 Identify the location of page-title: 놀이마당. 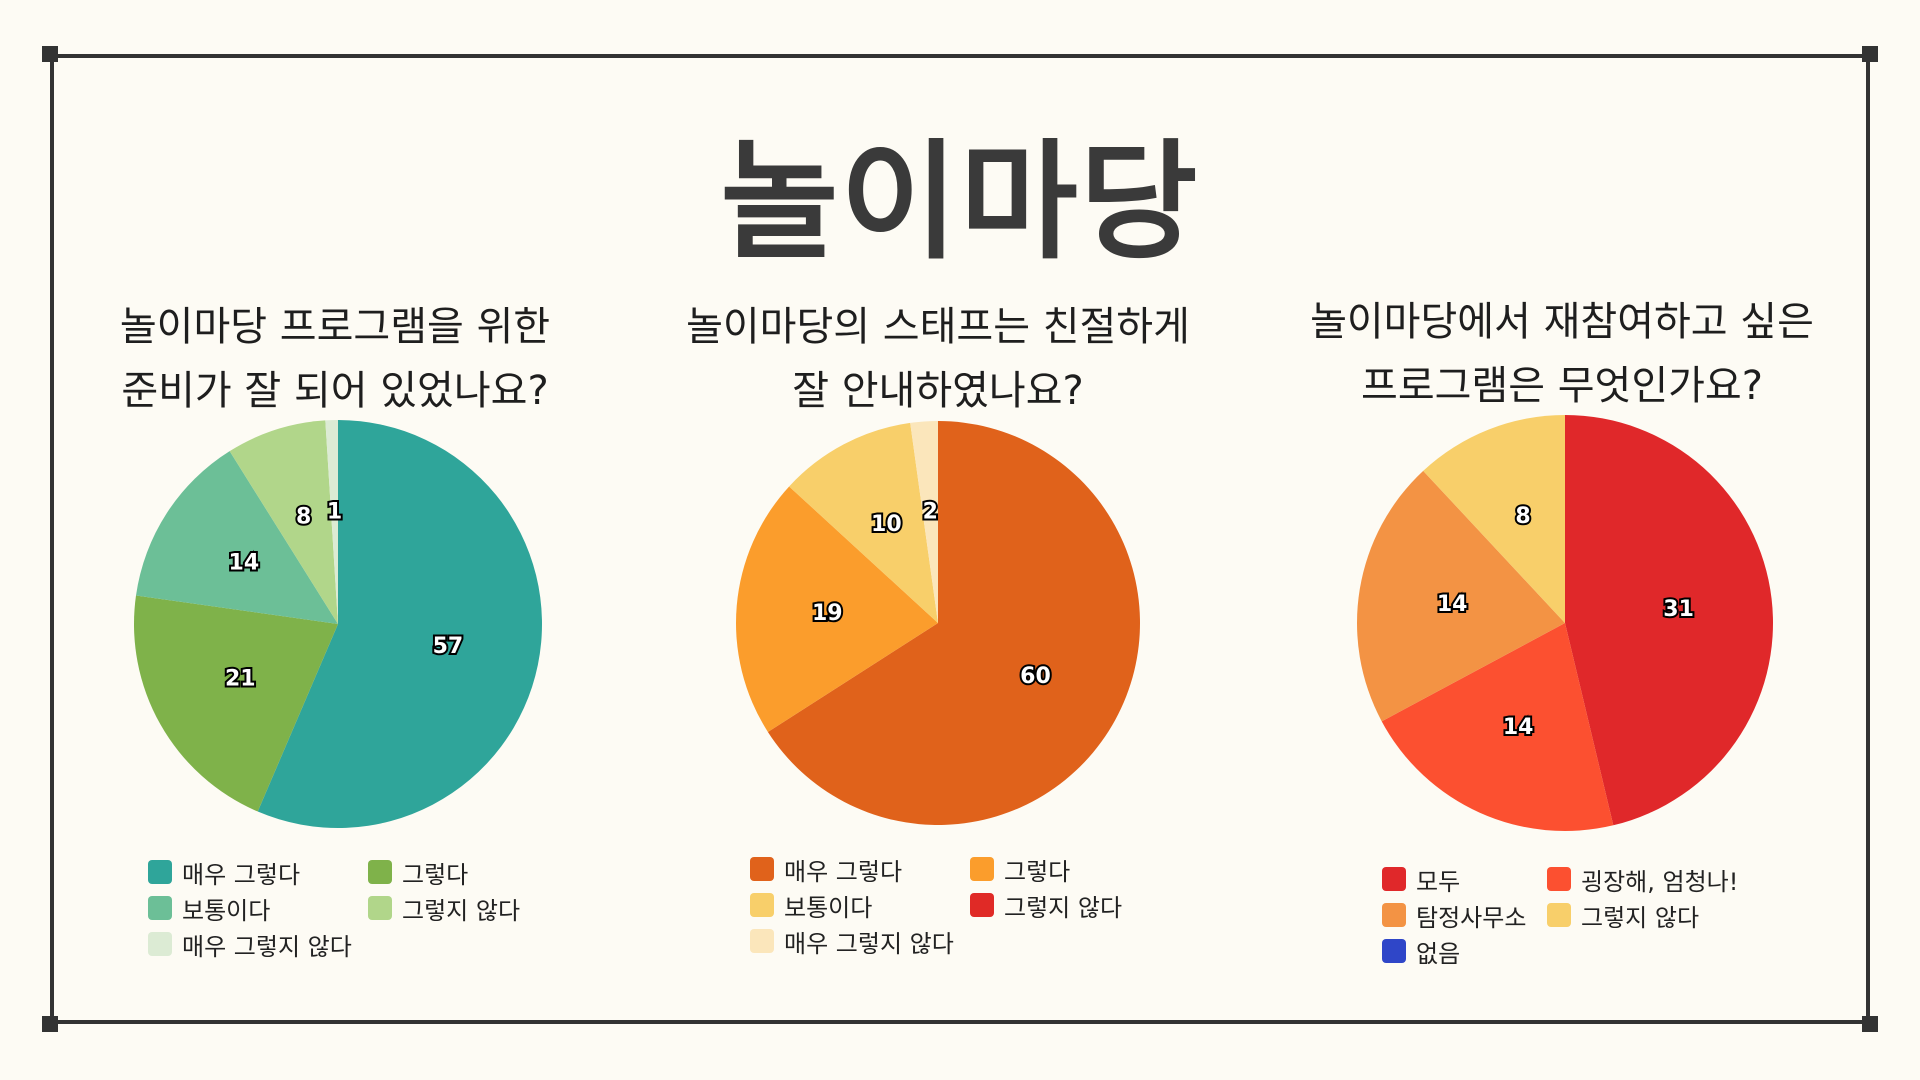
(960, 202).